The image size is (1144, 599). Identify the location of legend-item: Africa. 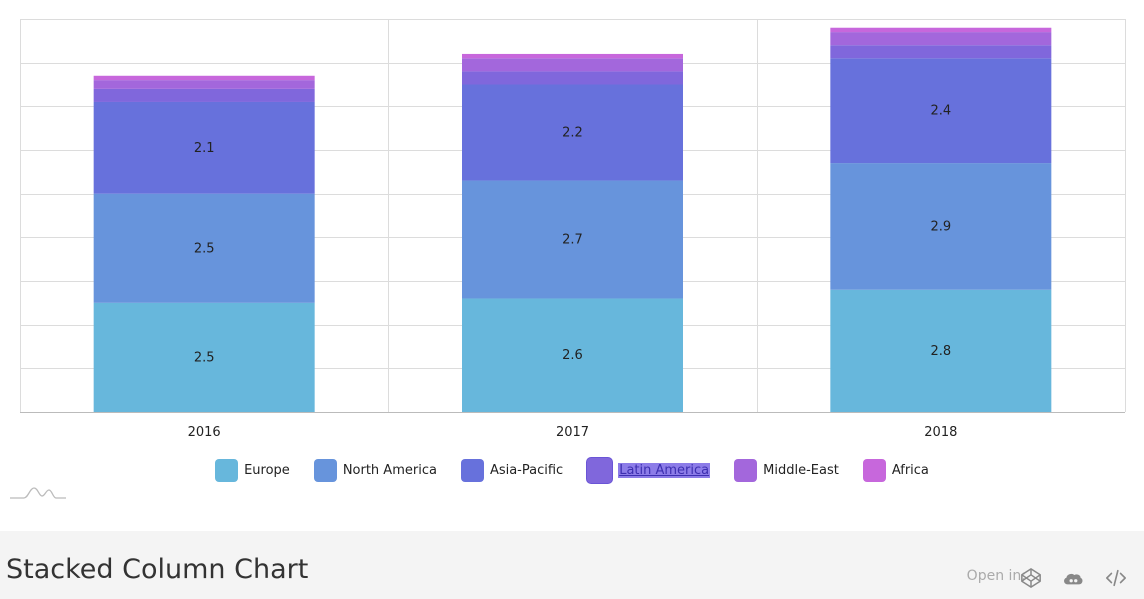
(895, 470).